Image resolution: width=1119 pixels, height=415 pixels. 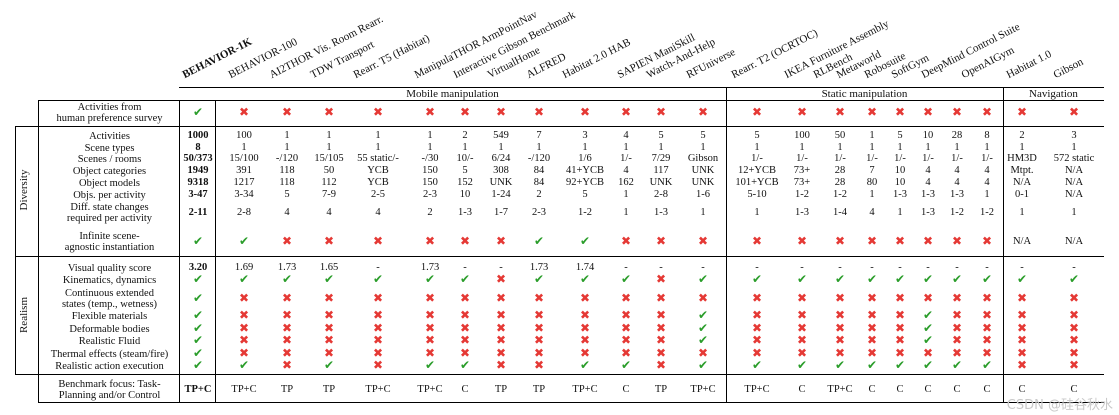 I want to click on group-header: Navigation, so click(x=1053, y=94).